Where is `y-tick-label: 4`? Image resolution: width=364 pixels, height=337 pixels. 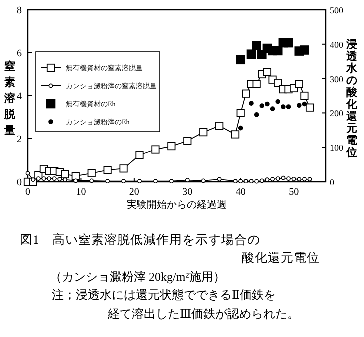 y-tick-label: 4 is located at coordinates (19, 97).